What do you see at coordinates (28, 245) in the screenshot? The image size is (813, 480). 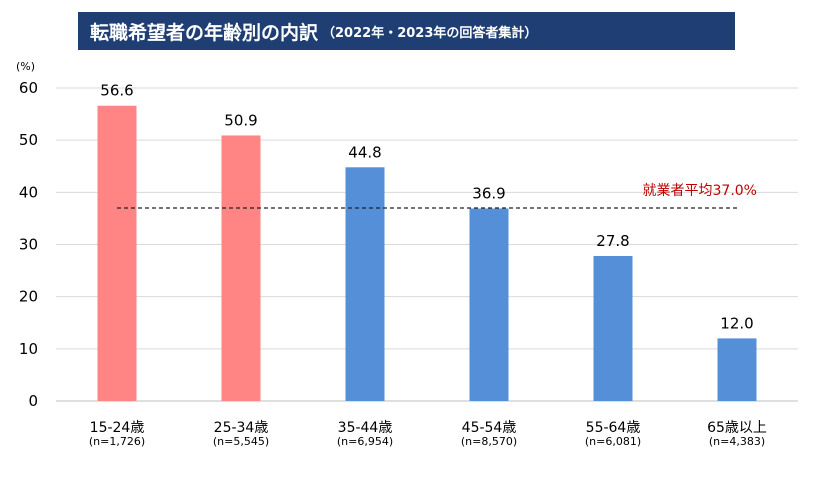 I see `y-tick-label: 30` at bounding box center [28, 245].